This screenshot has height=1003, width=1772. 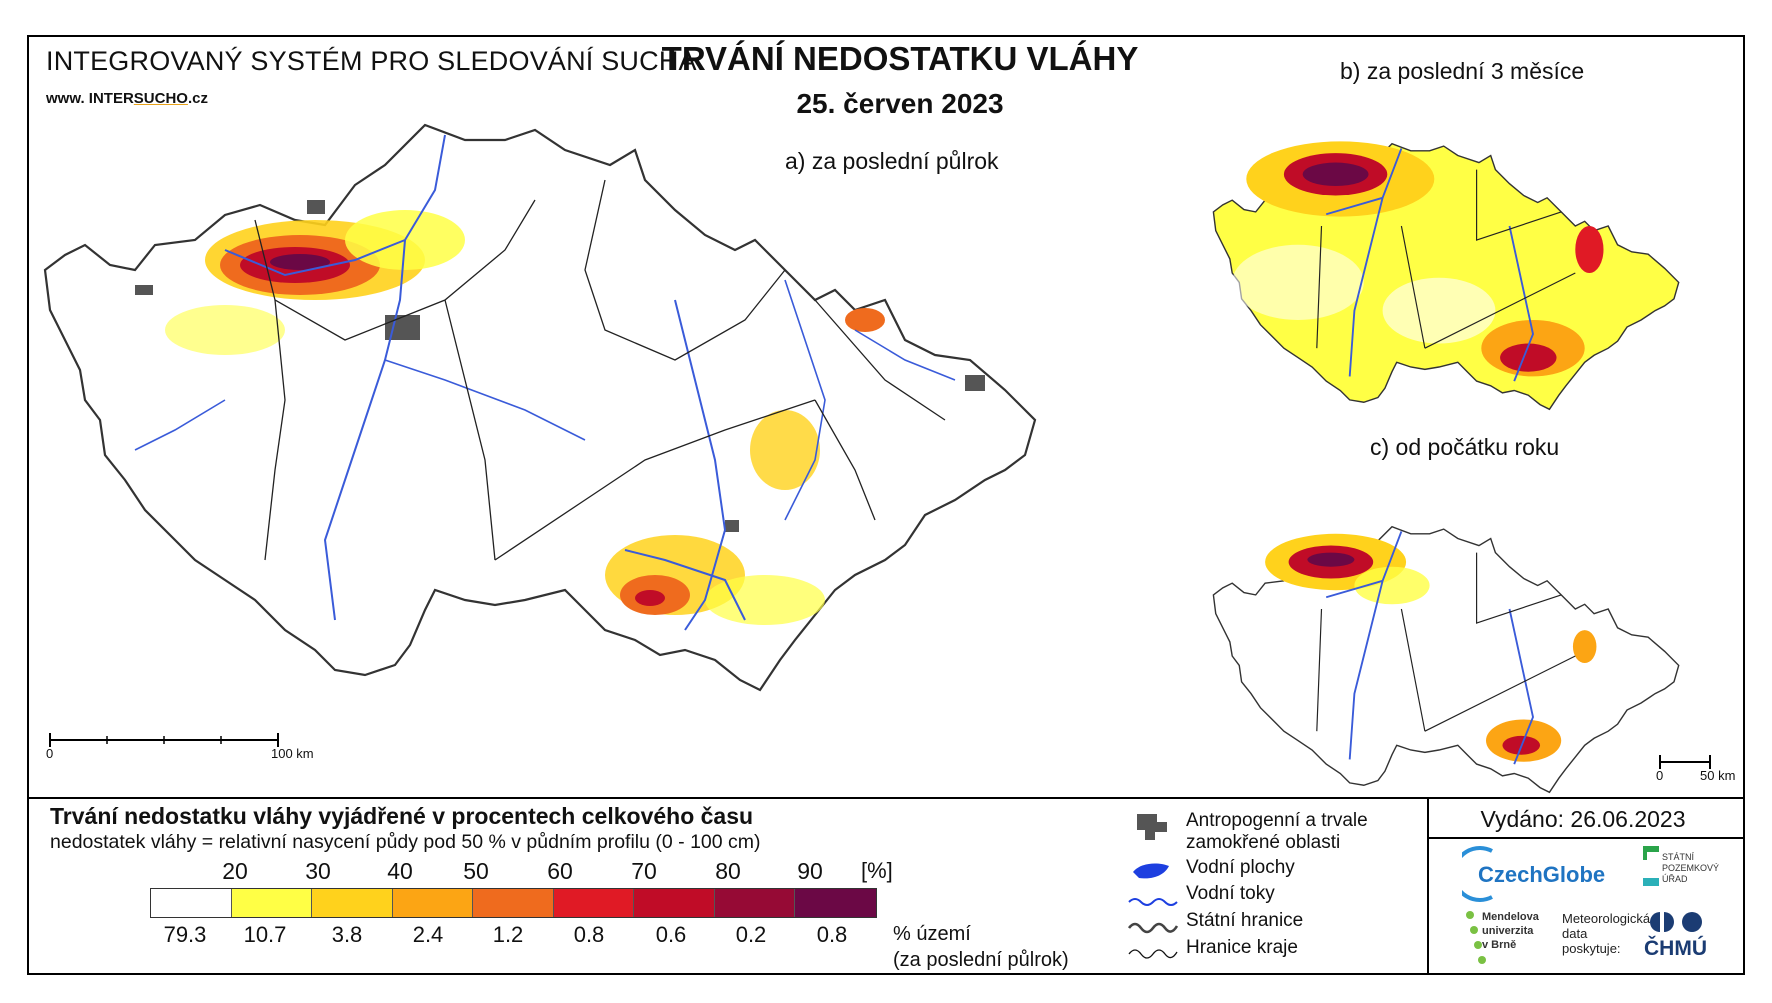 What do you see at coordinates (371, 61) in the screenshot?
I see `system-title: INTEGROVANÝ SYSTÉM PRO SLEDOVÁNÍ SUCHA` at bounding box center [371, 61].